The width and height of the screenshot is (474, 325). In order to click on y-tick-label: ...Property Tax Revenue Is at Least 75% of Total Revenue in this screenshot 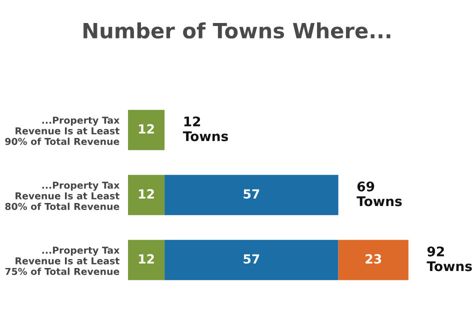, I will do `click(62, 261)`.